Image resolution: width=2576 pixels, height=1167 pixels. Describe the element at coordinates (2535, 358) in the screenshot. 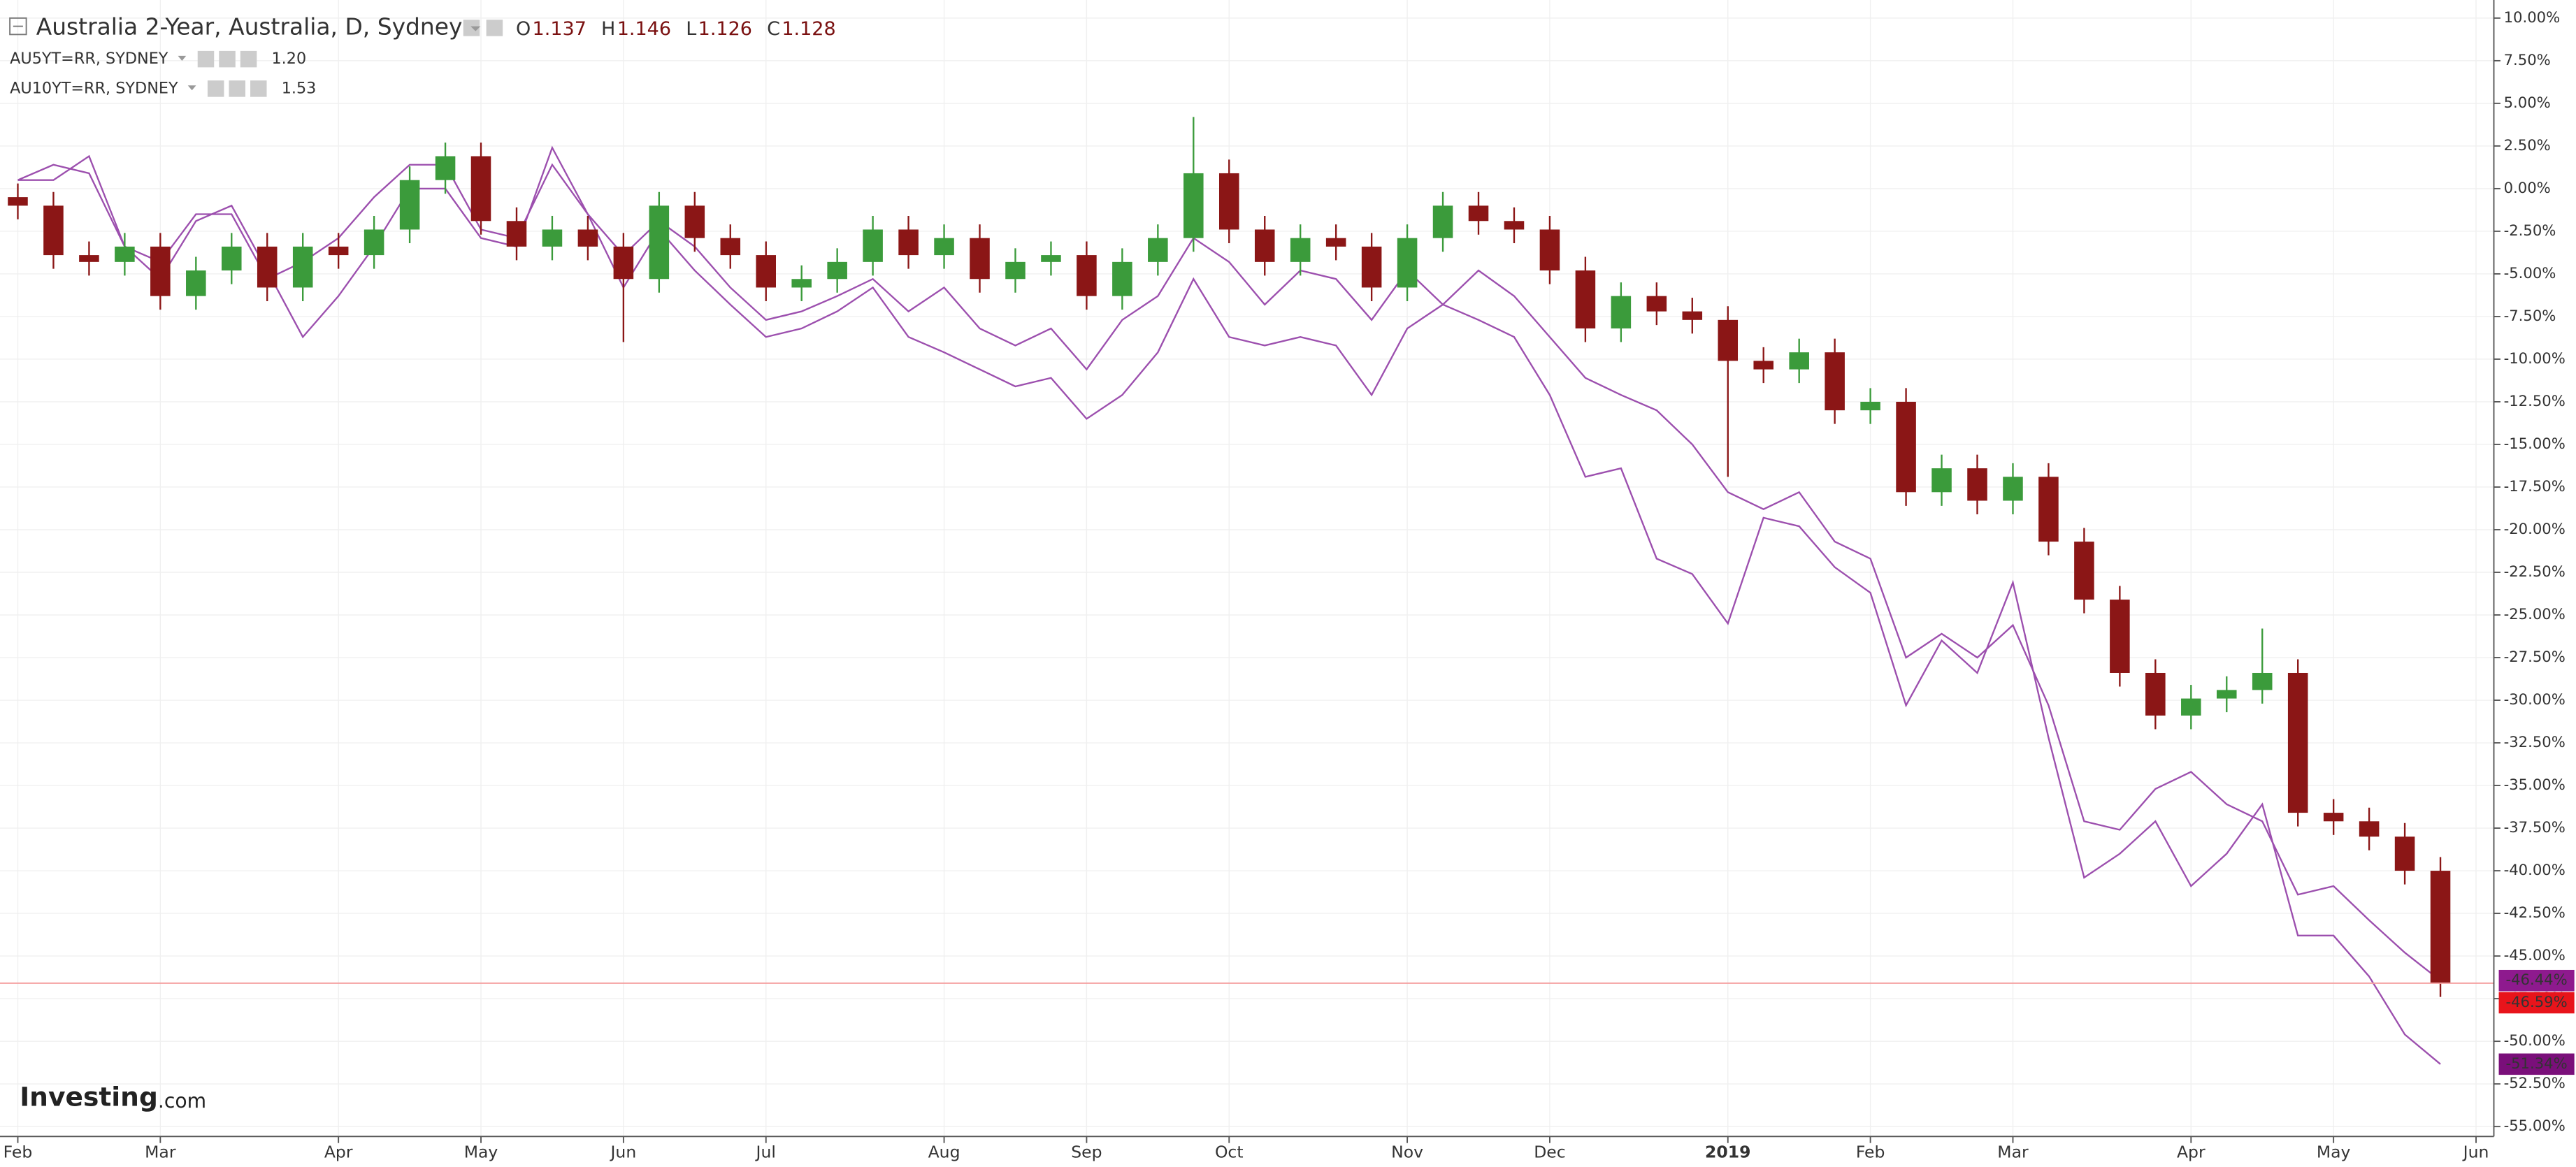

I see `y-tick-label: -10.00%` at that location.